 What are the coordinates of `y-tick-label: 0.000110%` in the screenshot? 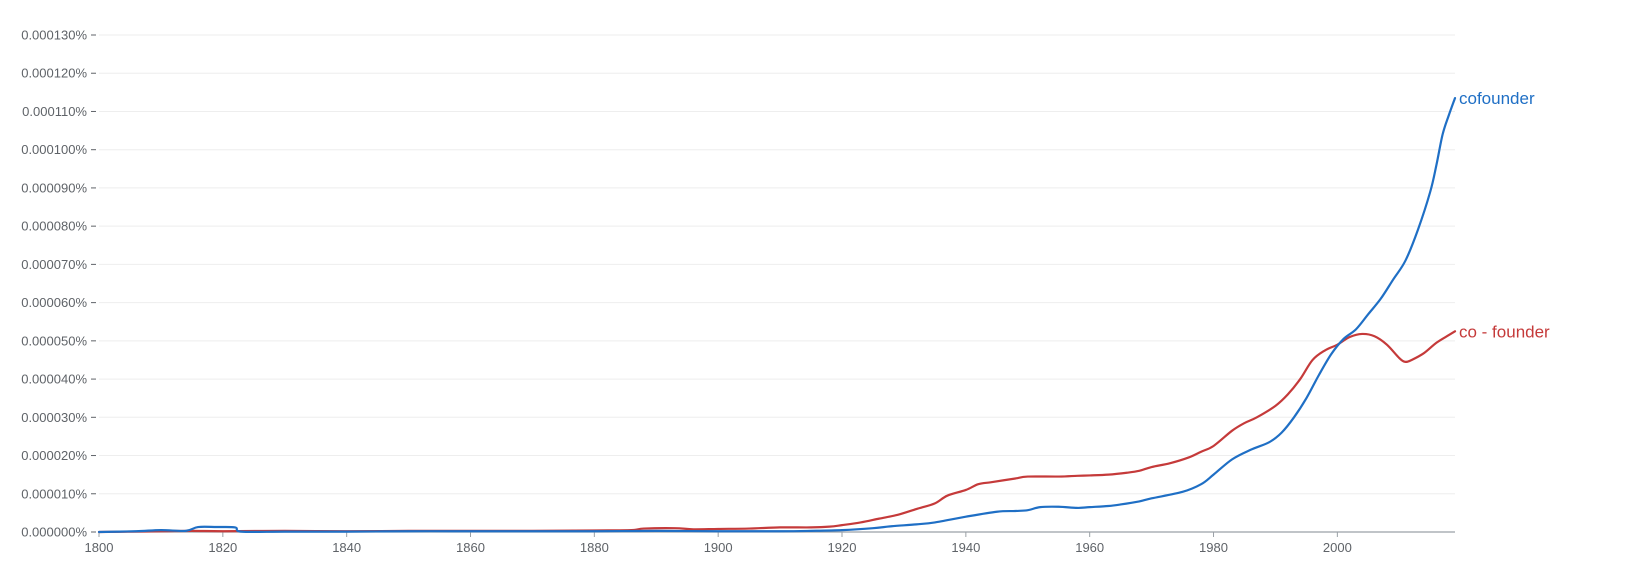 It's located at (54, 111).